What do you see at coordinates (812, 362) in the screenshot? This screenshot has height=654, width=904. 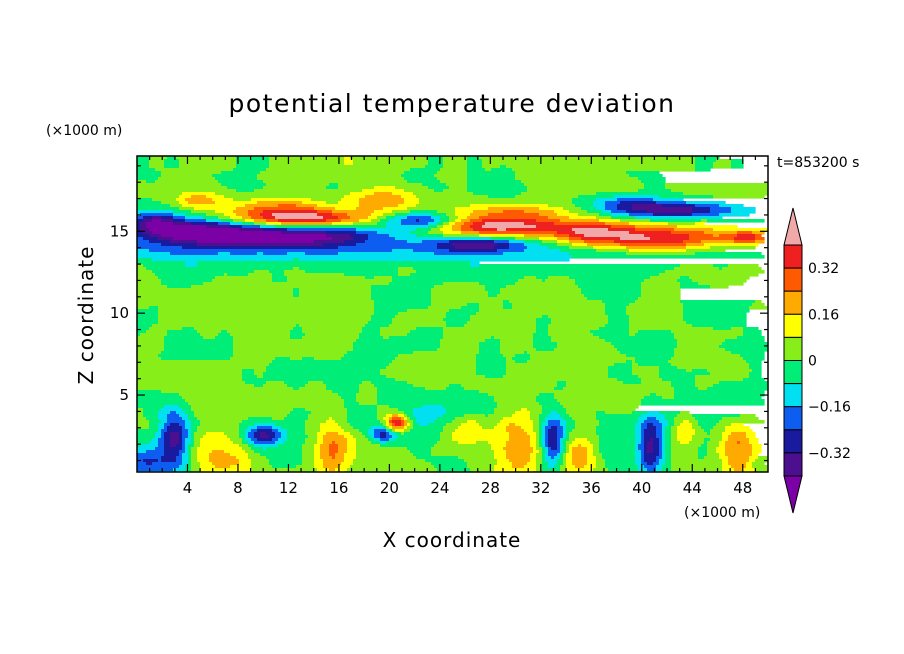 I see `colorbar-tick-label: 0` at bounding box center [812, 362].